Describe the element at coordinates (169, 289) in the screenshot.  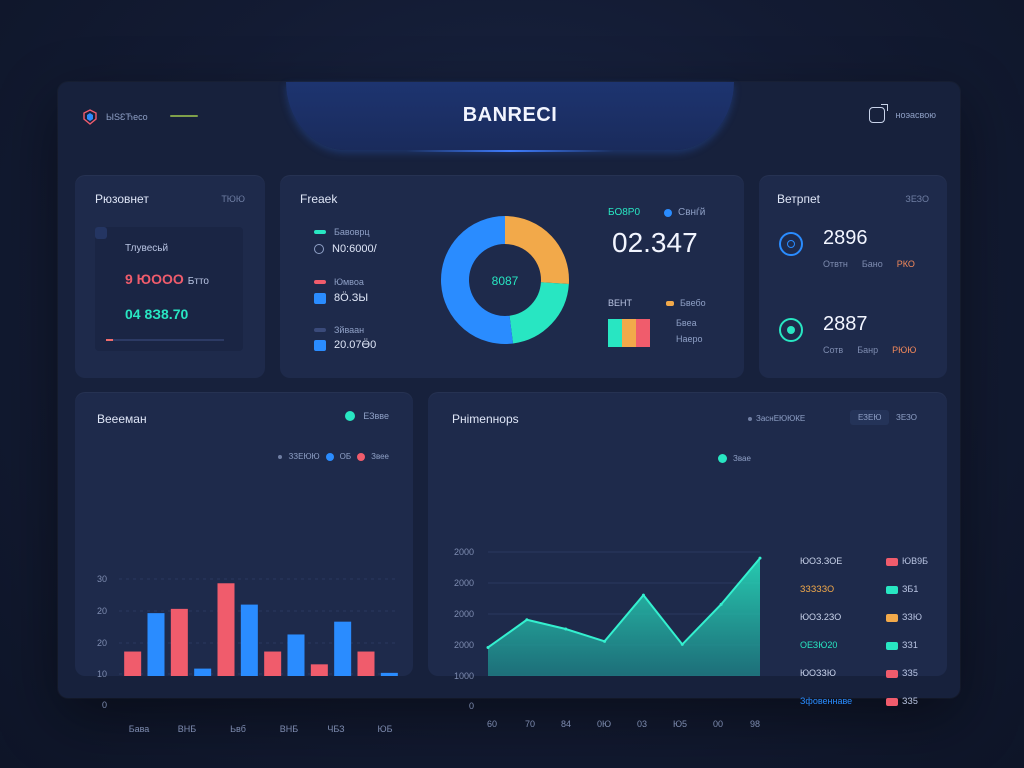
I see `summary-card-inner` at that location.